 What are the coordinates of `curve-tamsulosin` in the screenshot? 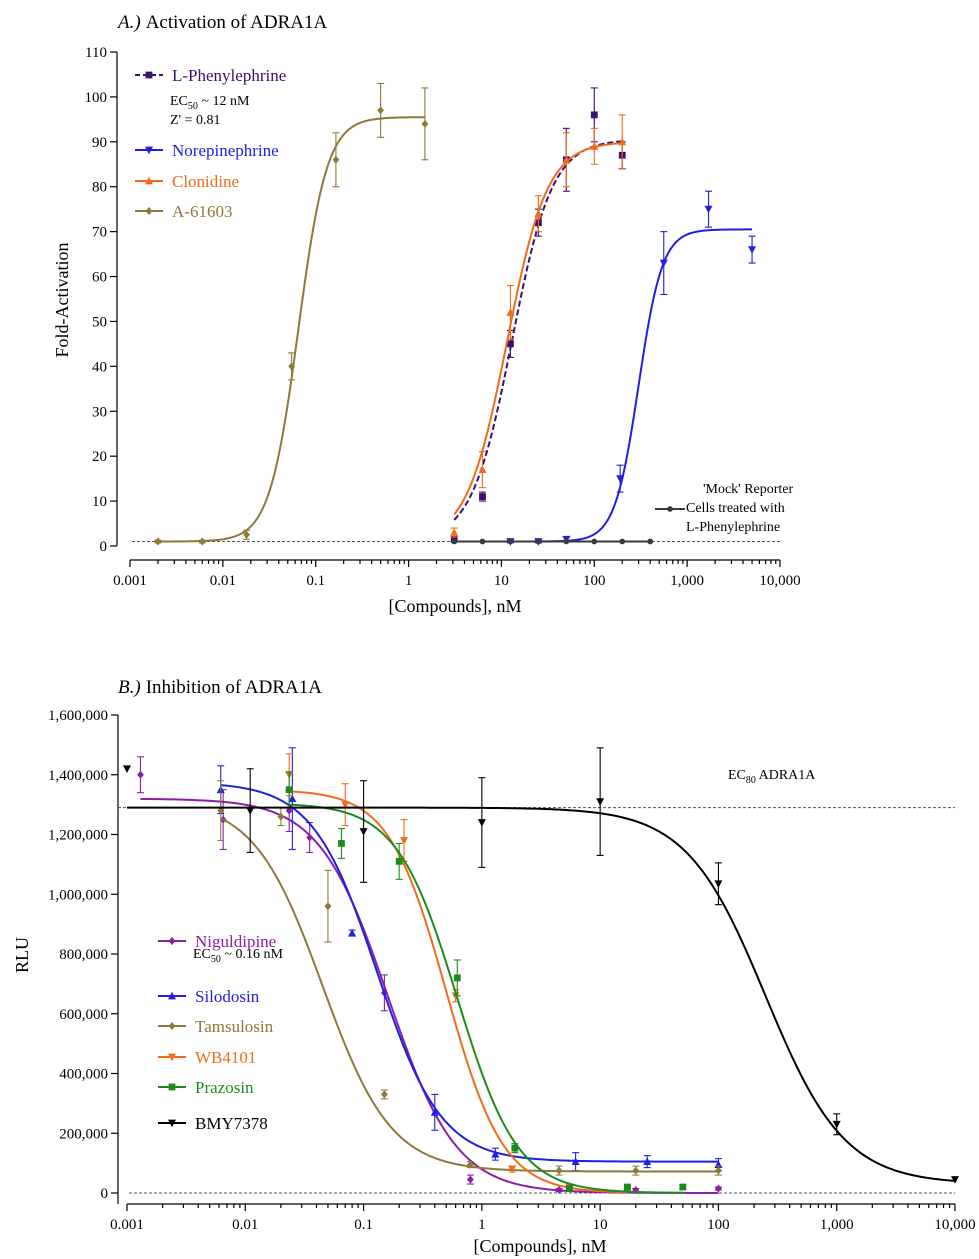 It's located at (469, 995).